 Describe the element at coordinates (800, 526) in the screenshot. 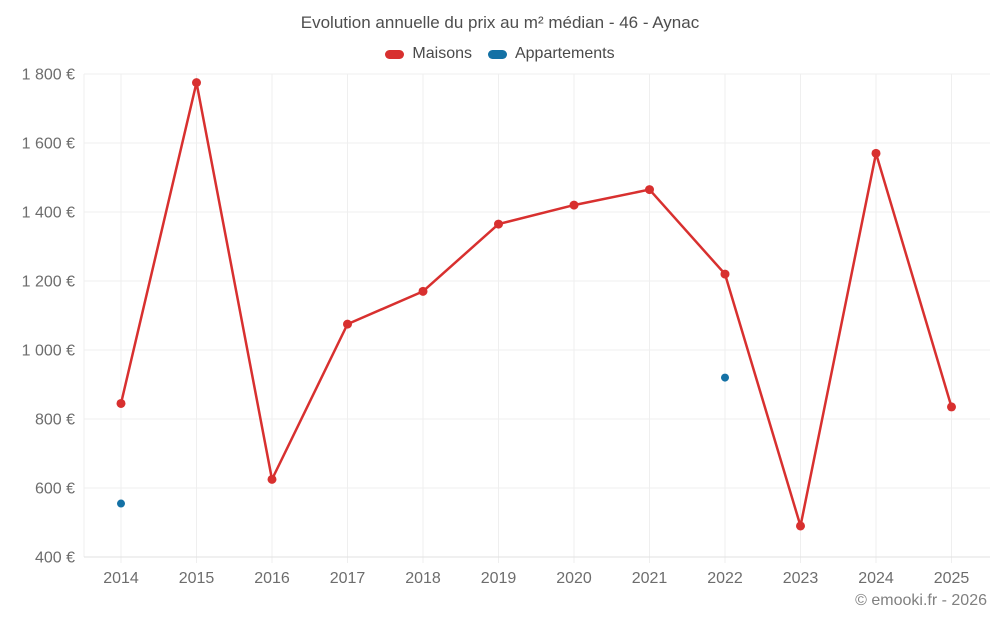

I see `maisons-data-point-2023` at that location.